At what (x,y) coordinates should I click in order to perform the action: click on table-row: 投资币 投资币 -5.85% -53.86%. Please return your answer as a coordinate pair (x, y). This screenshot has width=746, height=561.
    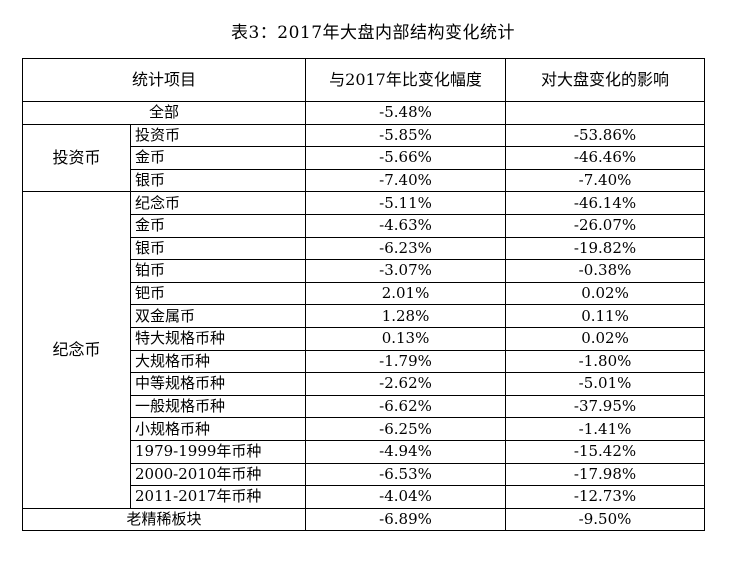
    Looking at the image, I should click on (364, 158).